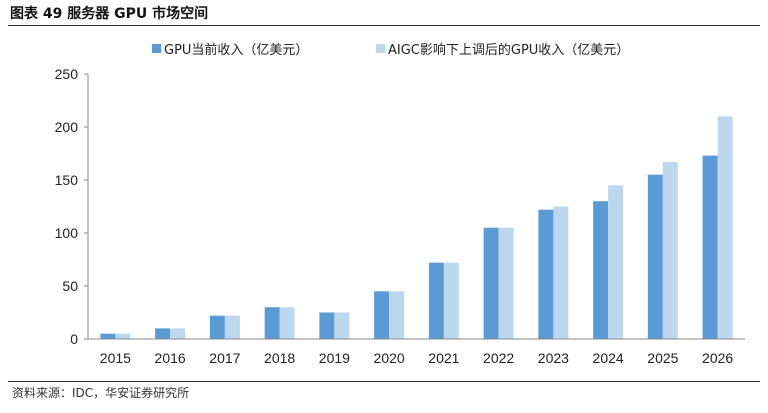 The width and height of the screenshot is (768, 413). What do you see at coordinates (272, 323) in the screenshot?
I see `bar-current-2018` at bounding box center [272, 323].